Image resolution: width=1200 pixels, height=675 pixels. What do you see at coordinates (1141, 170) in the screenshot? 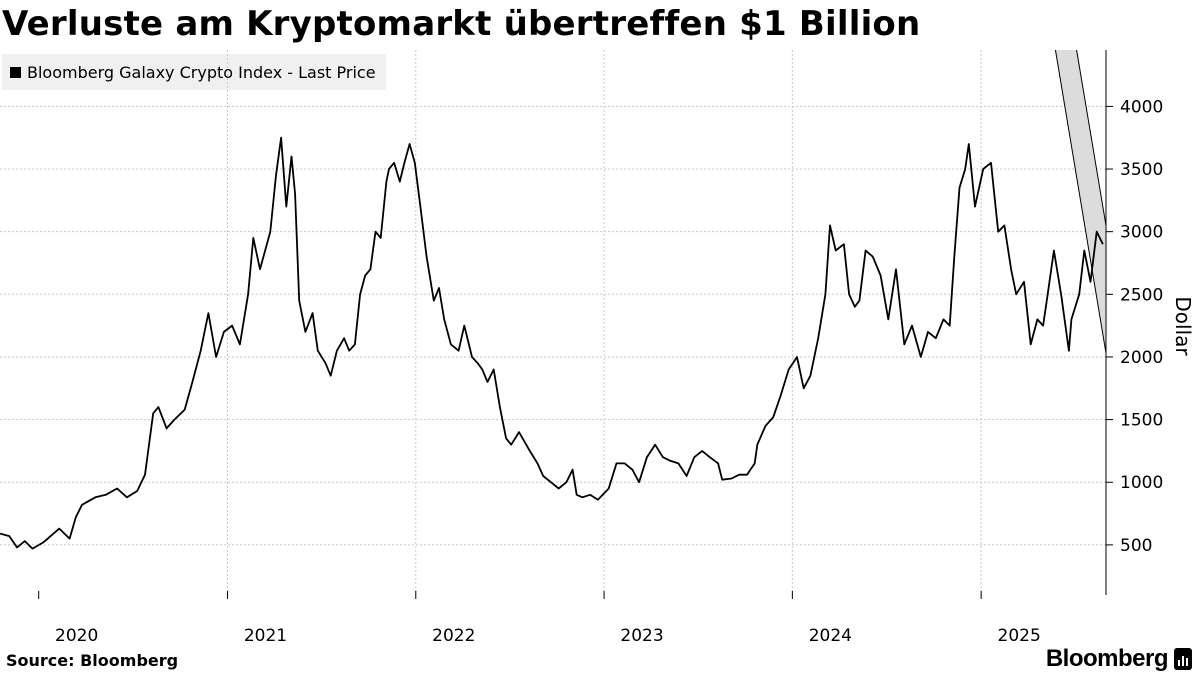
I see `y-tick-label: 3500` at bounding box center [1141, 170].